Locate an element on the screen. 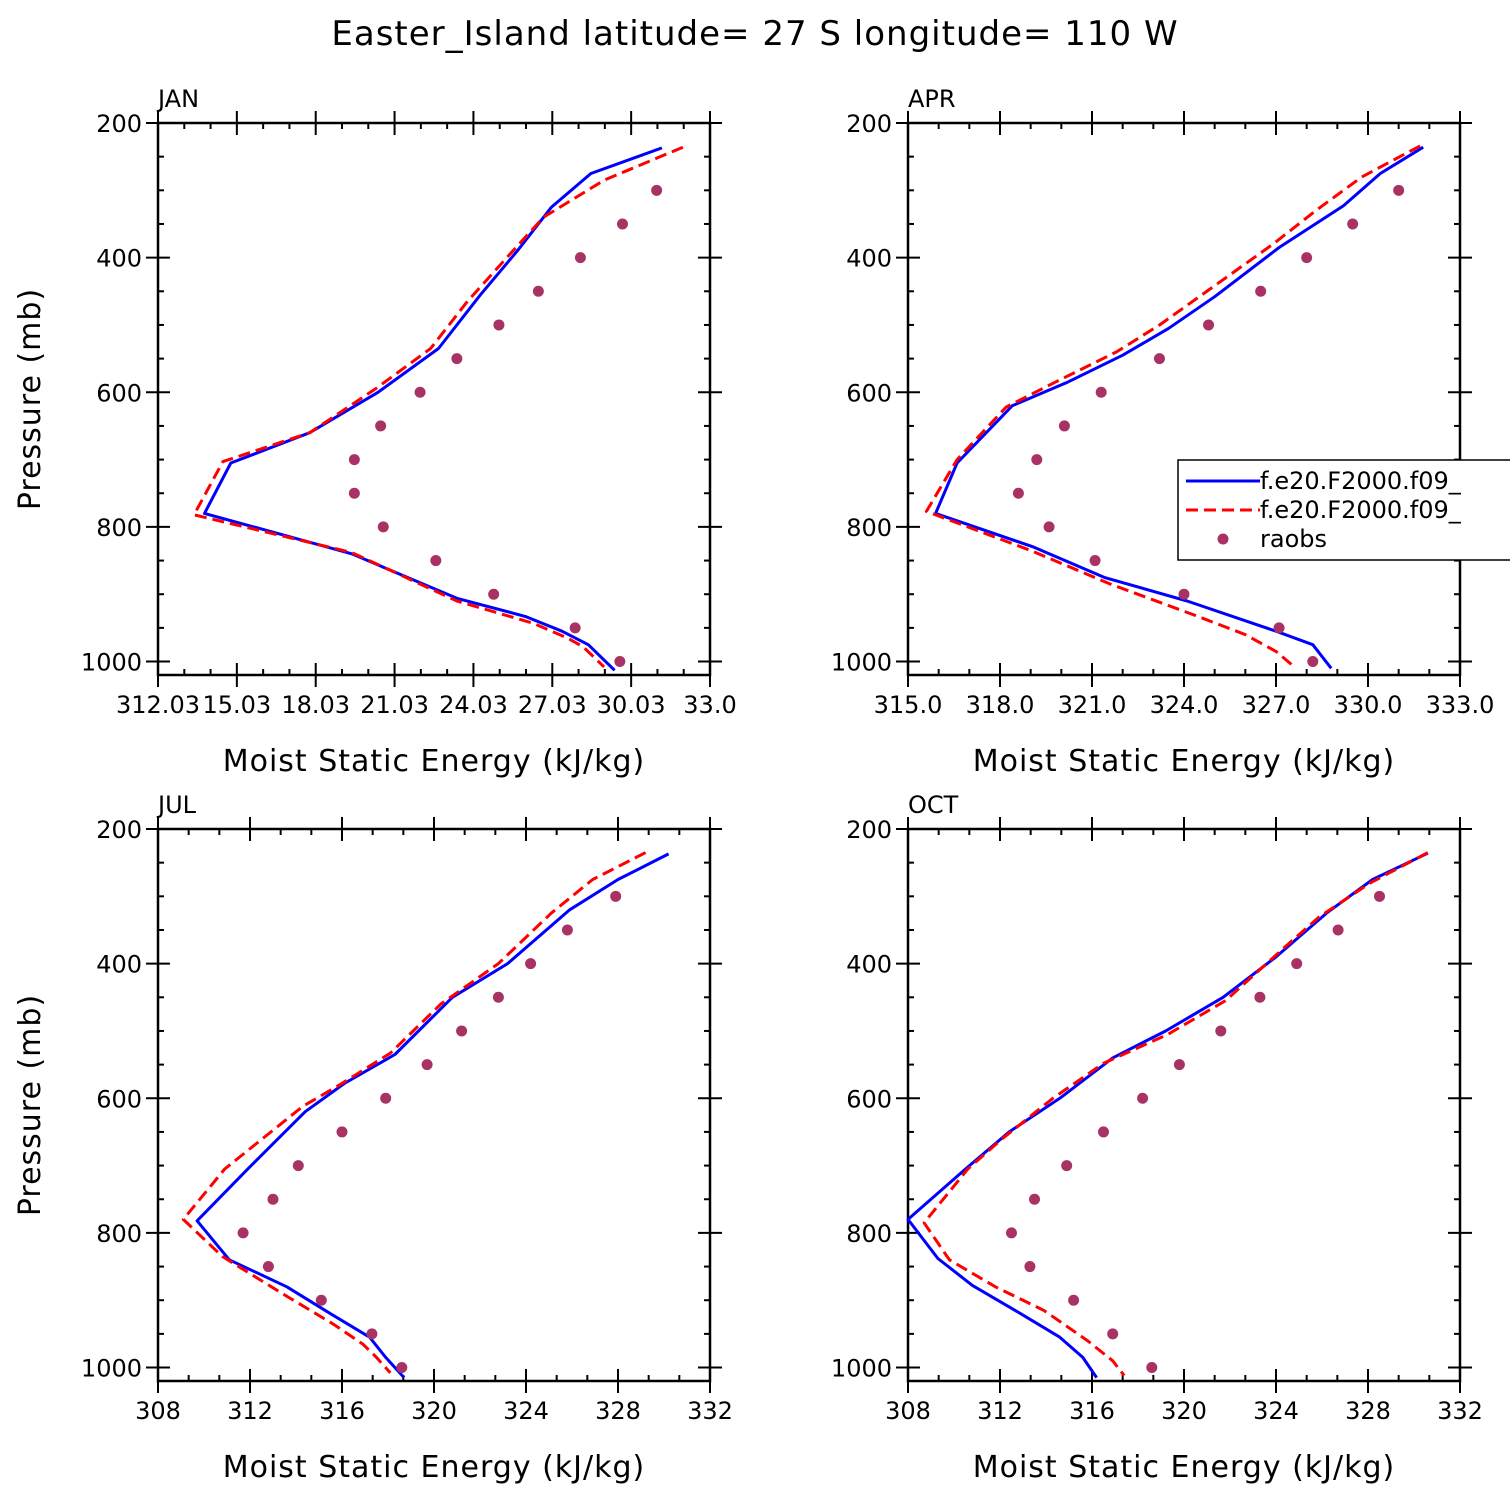 This screenshot has height=1510, width=1510. x-tick-label: 333.0 is located at coordinates (1460, 705).